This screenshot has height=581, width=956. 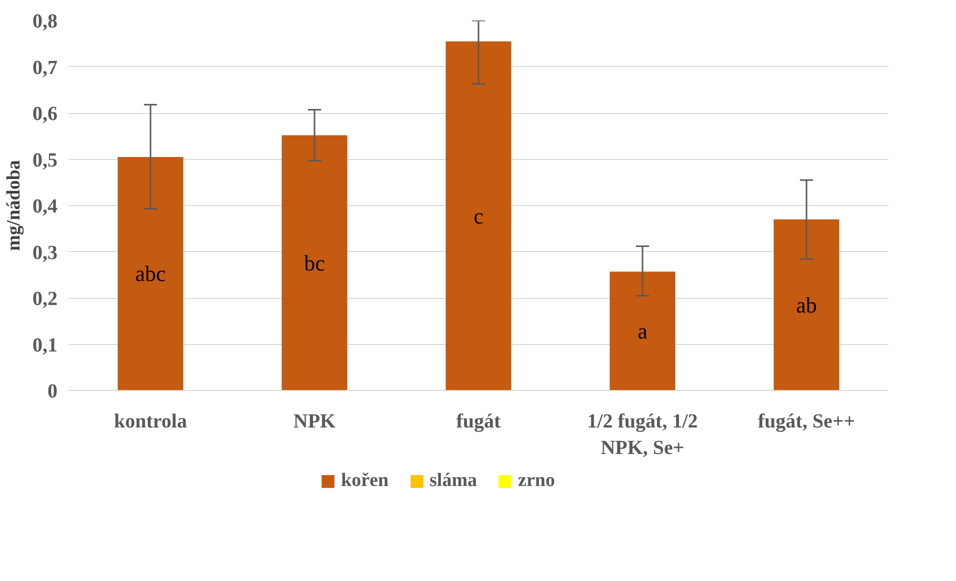 I want to click on y-tick-label: 0, so click(x=53, y=391).